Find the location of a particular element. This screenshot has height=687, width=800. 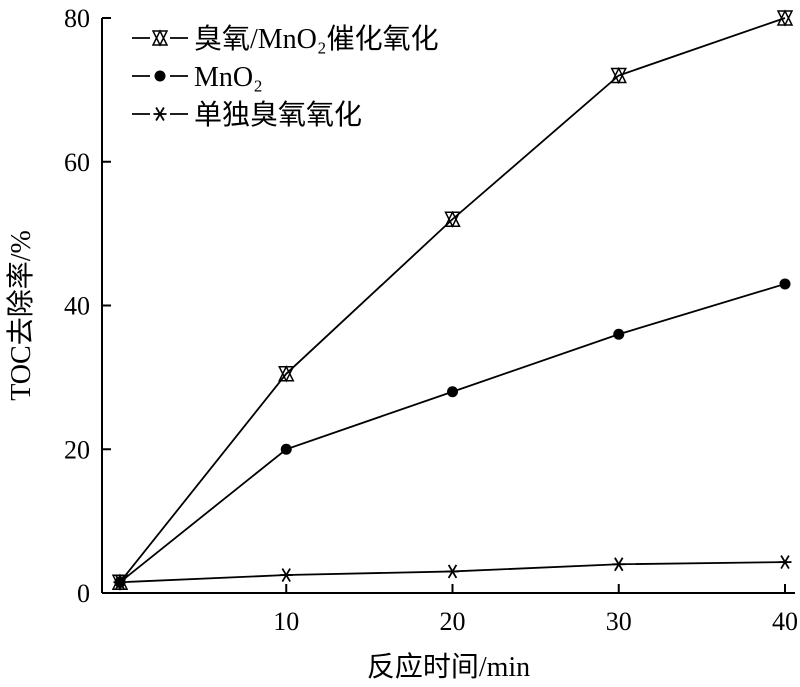

legend-item: MnO₂ is located at coordinates (197, 77).